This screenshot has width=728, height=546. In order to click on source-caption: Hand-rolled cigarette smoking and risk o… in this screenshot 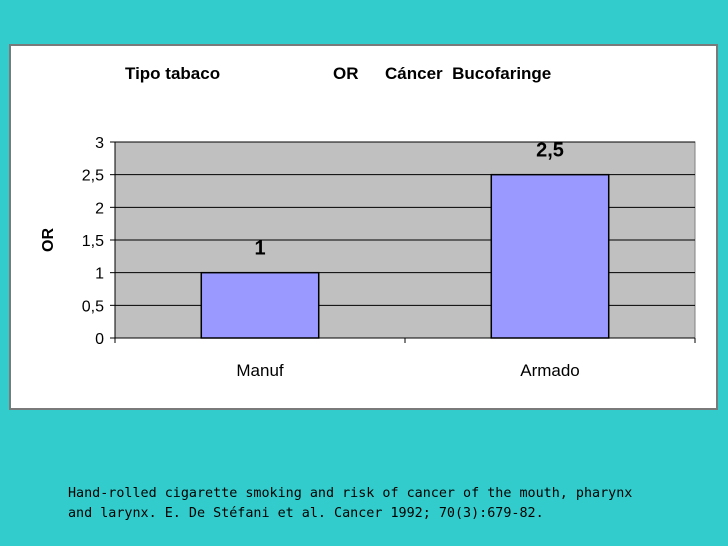, I will do `click(388, 504)`.